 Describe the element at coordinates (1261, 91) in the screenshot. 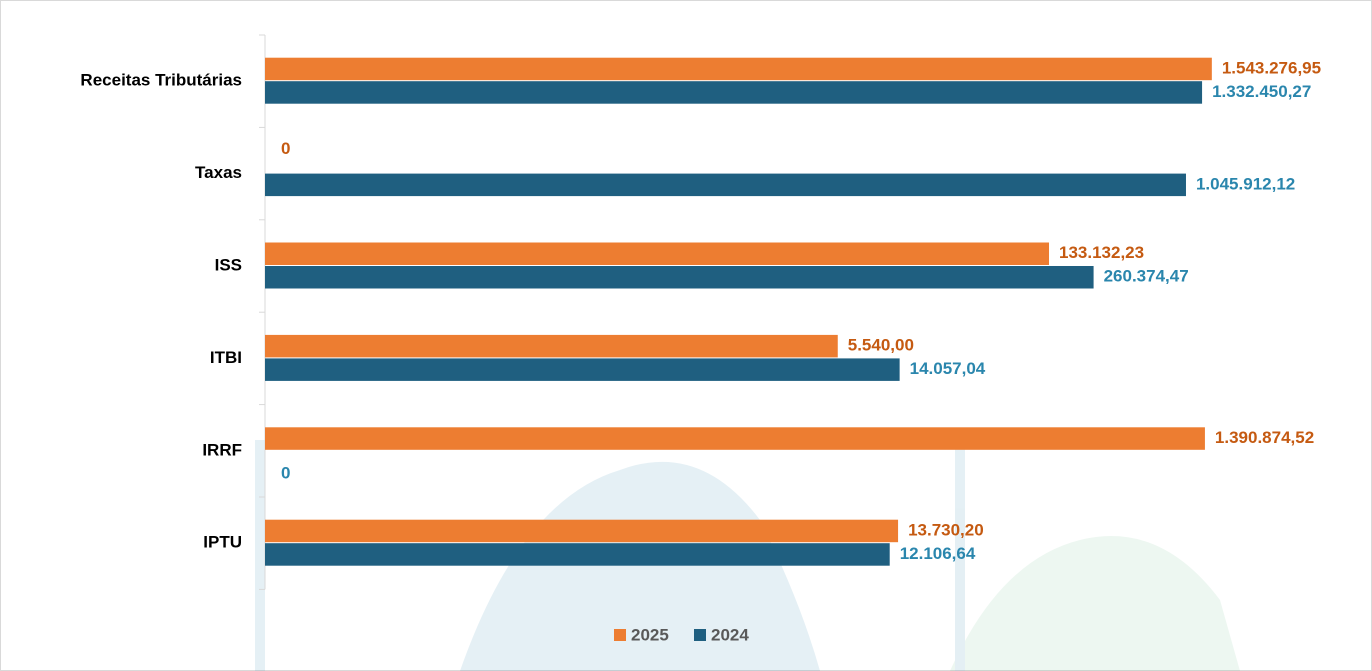

I see `data-label: 1.332.450,27` at that location.